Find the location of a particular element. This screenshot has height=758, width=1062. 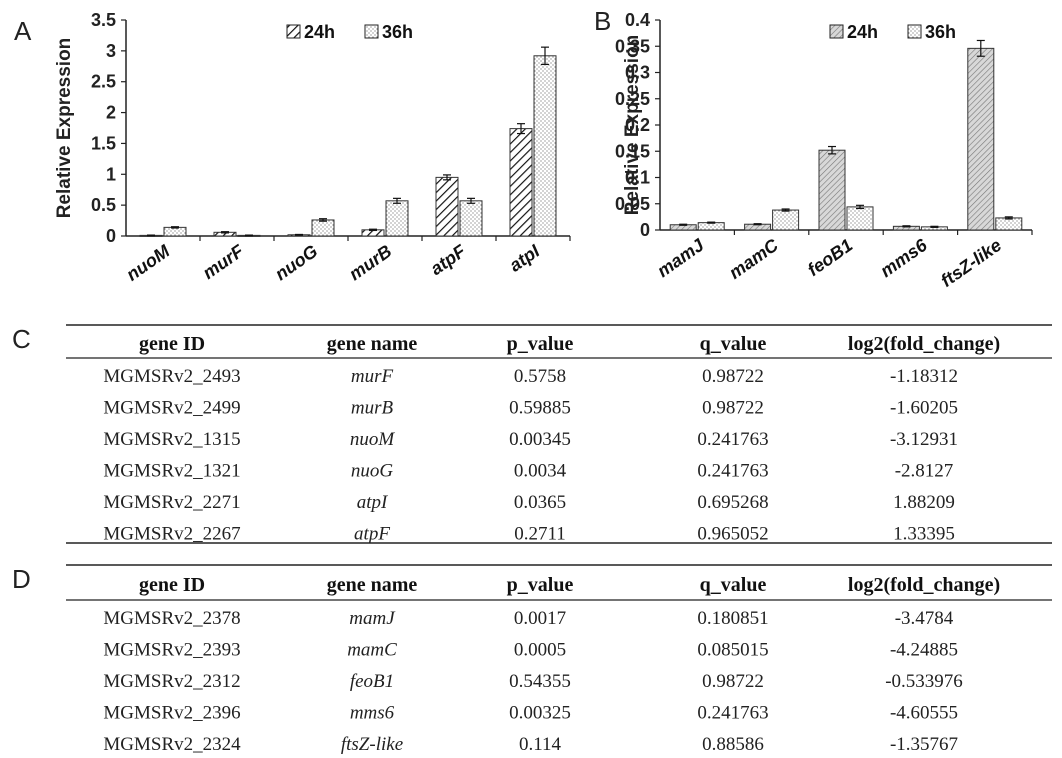

table-cell: 0.0034 is located at coordinates (540, 471).